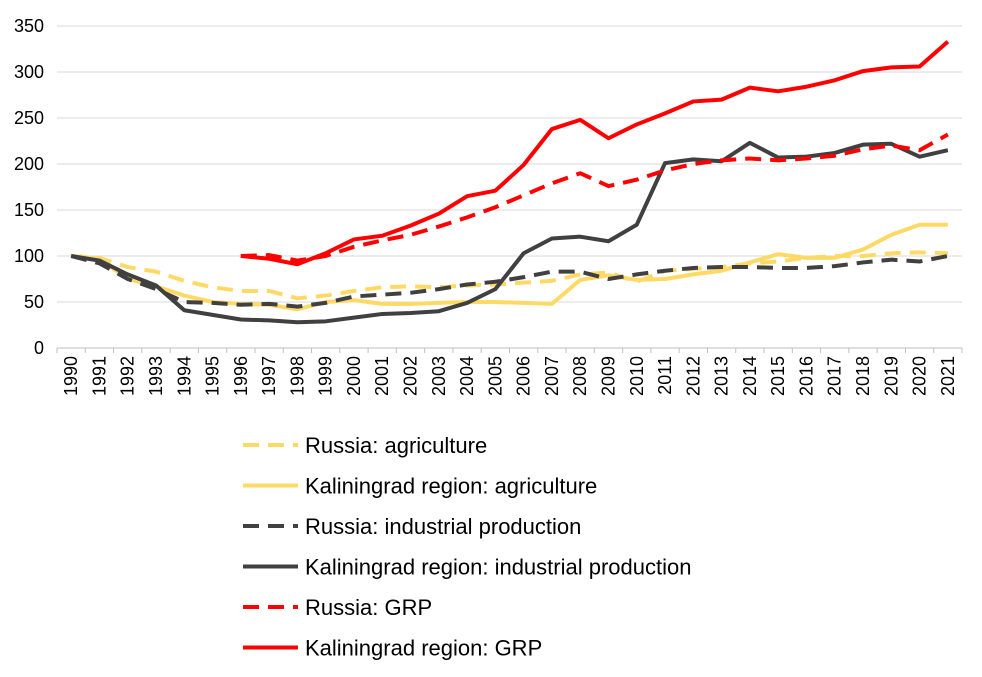 This screenshot has width=982, height=677. I want to click on x-tick-label-2004: 2004, so click(467, 376).